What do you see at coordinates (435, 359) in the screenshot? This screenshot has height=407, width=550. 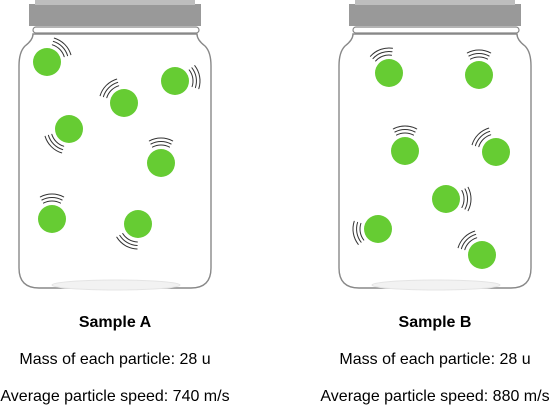 I see `sample-b-mass: Mass of each particle: 28 u` at bounding box center [435, 359].